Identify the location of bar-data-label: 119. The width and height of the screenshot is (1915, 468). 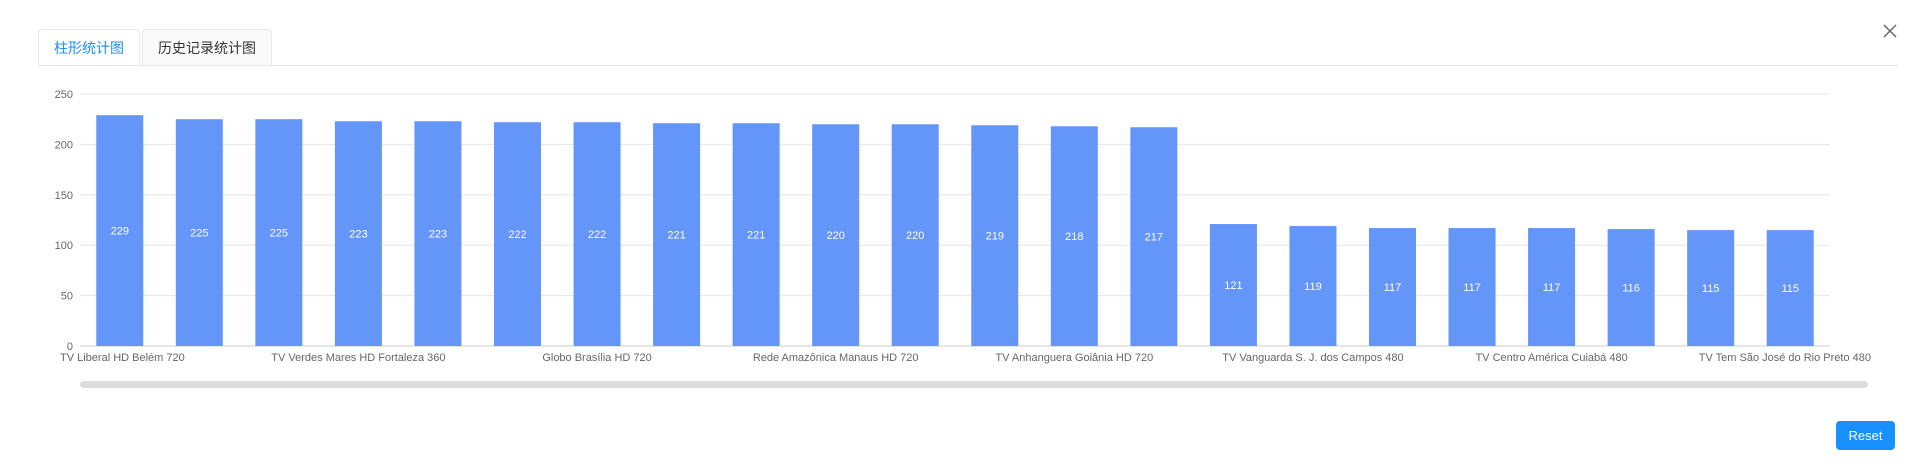
(1313, 287).